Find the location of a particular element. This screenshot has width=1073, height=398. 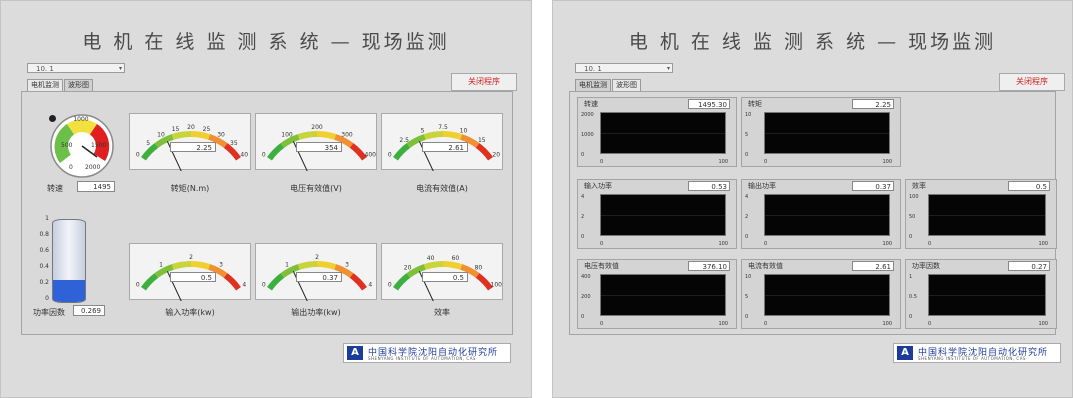

gauge-tick: 5 is located at coordinates (423, 130).